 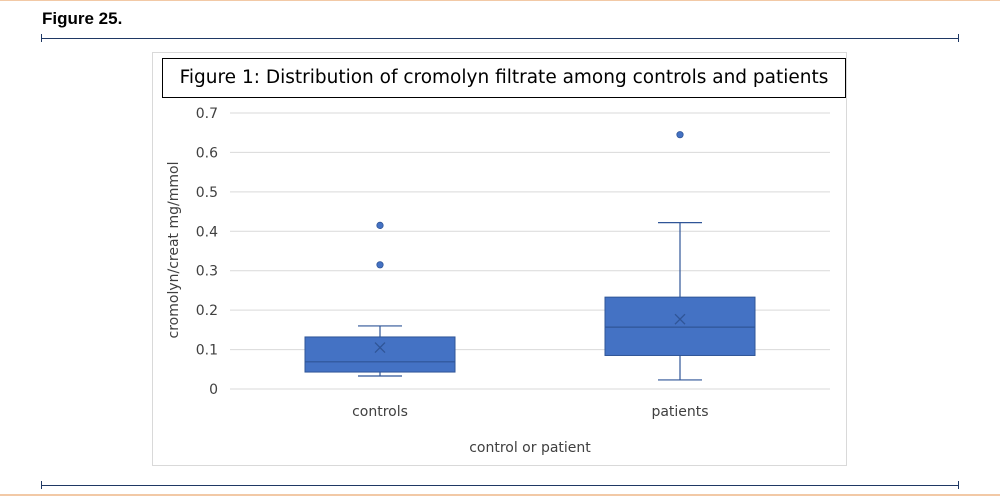 I want to click on bottom-rule-right-tick, so click(x=958, y=485).